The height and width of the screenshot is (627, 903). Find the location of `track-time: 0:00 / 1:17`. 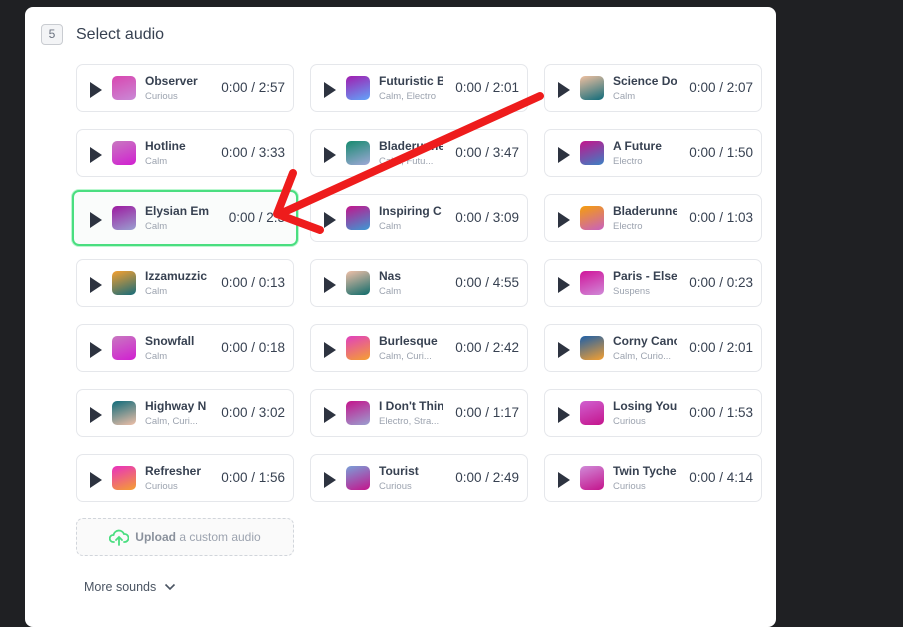

track-time: 0:00 / 1:17 is located at coordinates (487, 412).